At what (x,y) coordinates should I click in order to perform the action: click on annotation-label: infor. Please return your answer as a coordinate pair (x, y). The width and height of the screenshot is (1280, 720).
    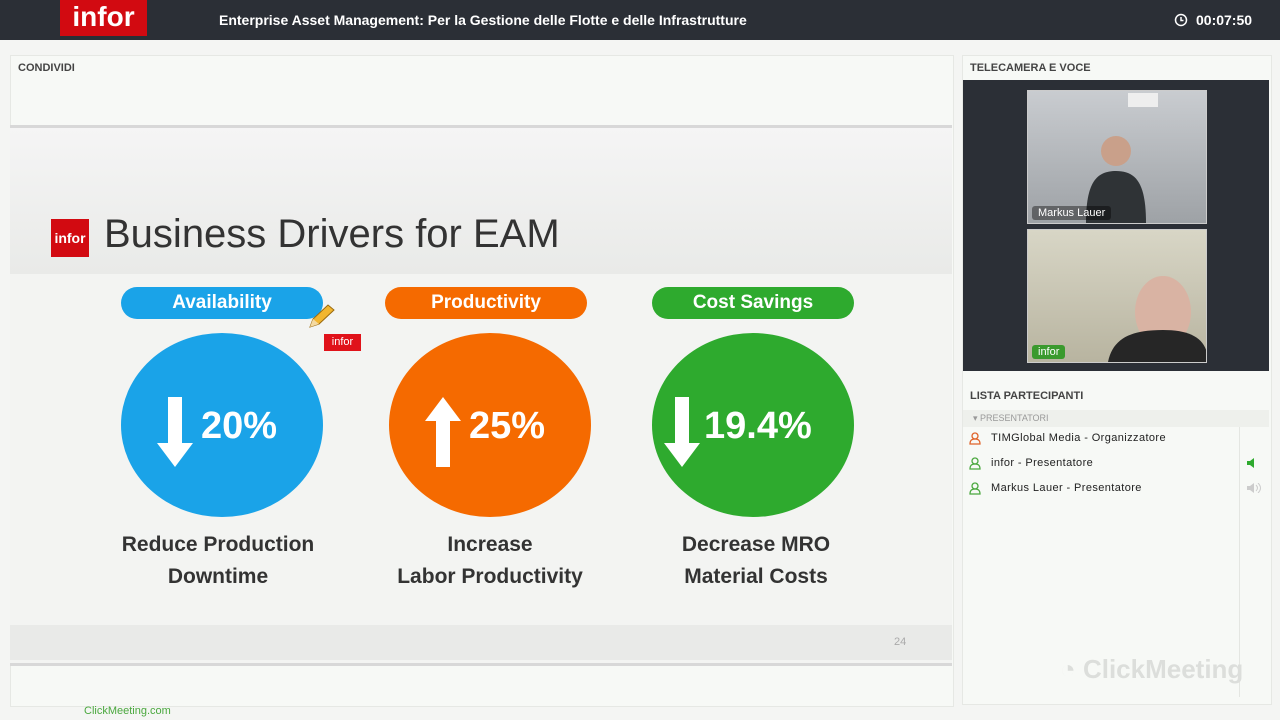
    Looking at the image, I should click on (342, 342).